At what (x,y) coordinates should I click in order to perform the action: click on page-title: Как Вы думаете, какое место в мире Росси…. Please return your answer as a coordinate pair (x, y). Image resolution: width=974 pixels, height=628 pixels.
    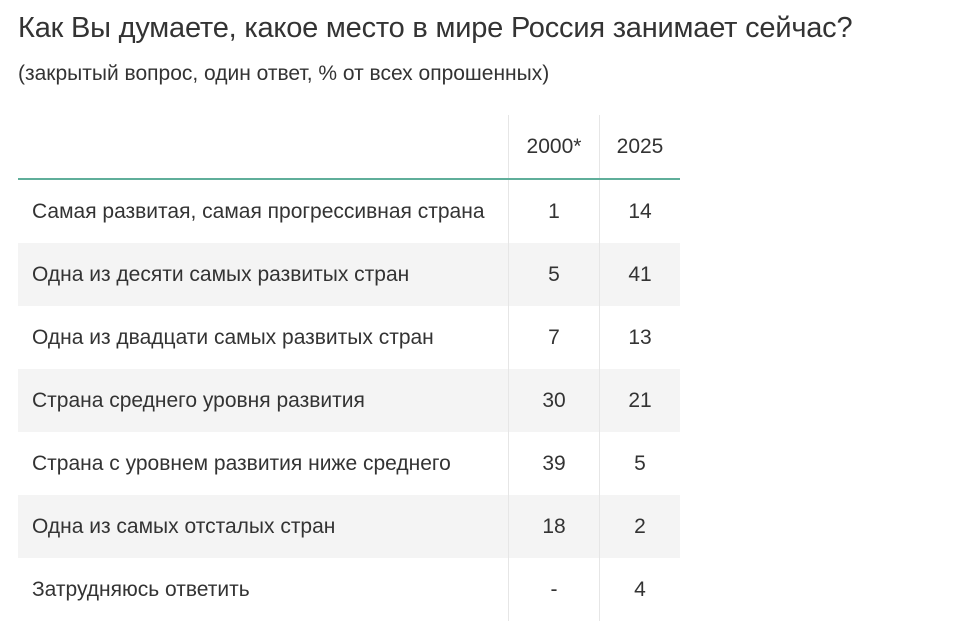
    Looking at the image, I should click on (435, 28).